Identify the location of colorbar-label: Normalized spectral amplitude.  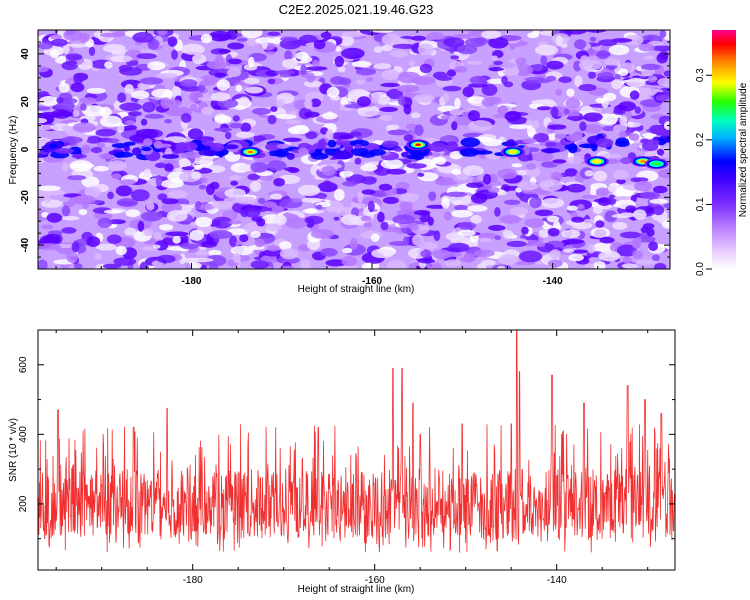
(743, 149).